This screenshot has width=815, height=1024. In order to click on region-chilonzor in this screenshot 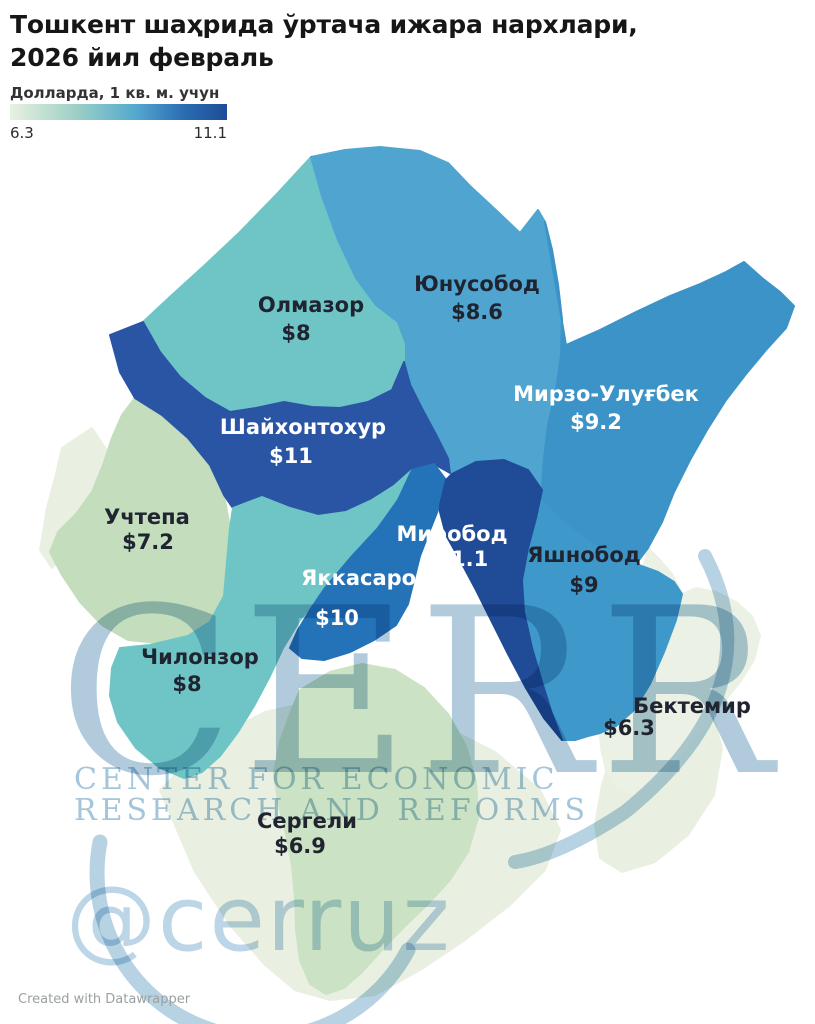, I will do `click(261, 624)`.